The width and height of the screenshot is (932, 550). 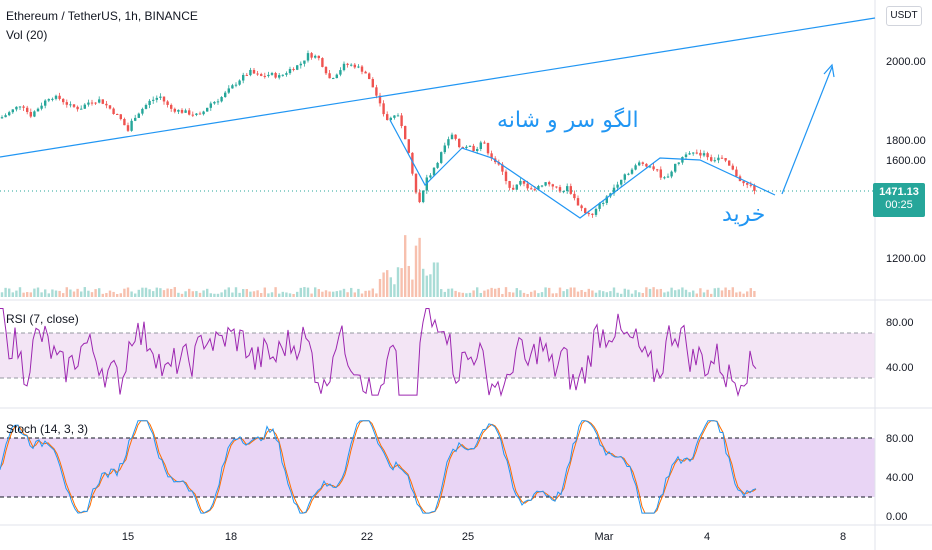 I want to click on rsi-band, so click(x=437, y=355).